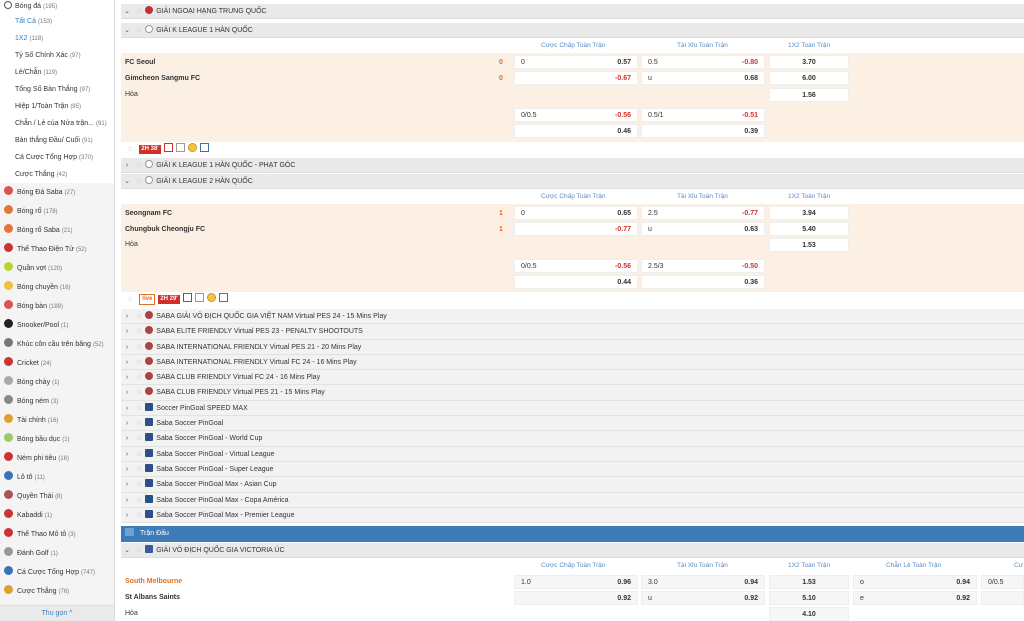 The image size is (1024, 621). What do you see at coordinates (572, 454) in the screenshot?
I see `event-row: › ☆ Saba Soccer PinGoal - Virtual League` at bounding box center [572, 454].